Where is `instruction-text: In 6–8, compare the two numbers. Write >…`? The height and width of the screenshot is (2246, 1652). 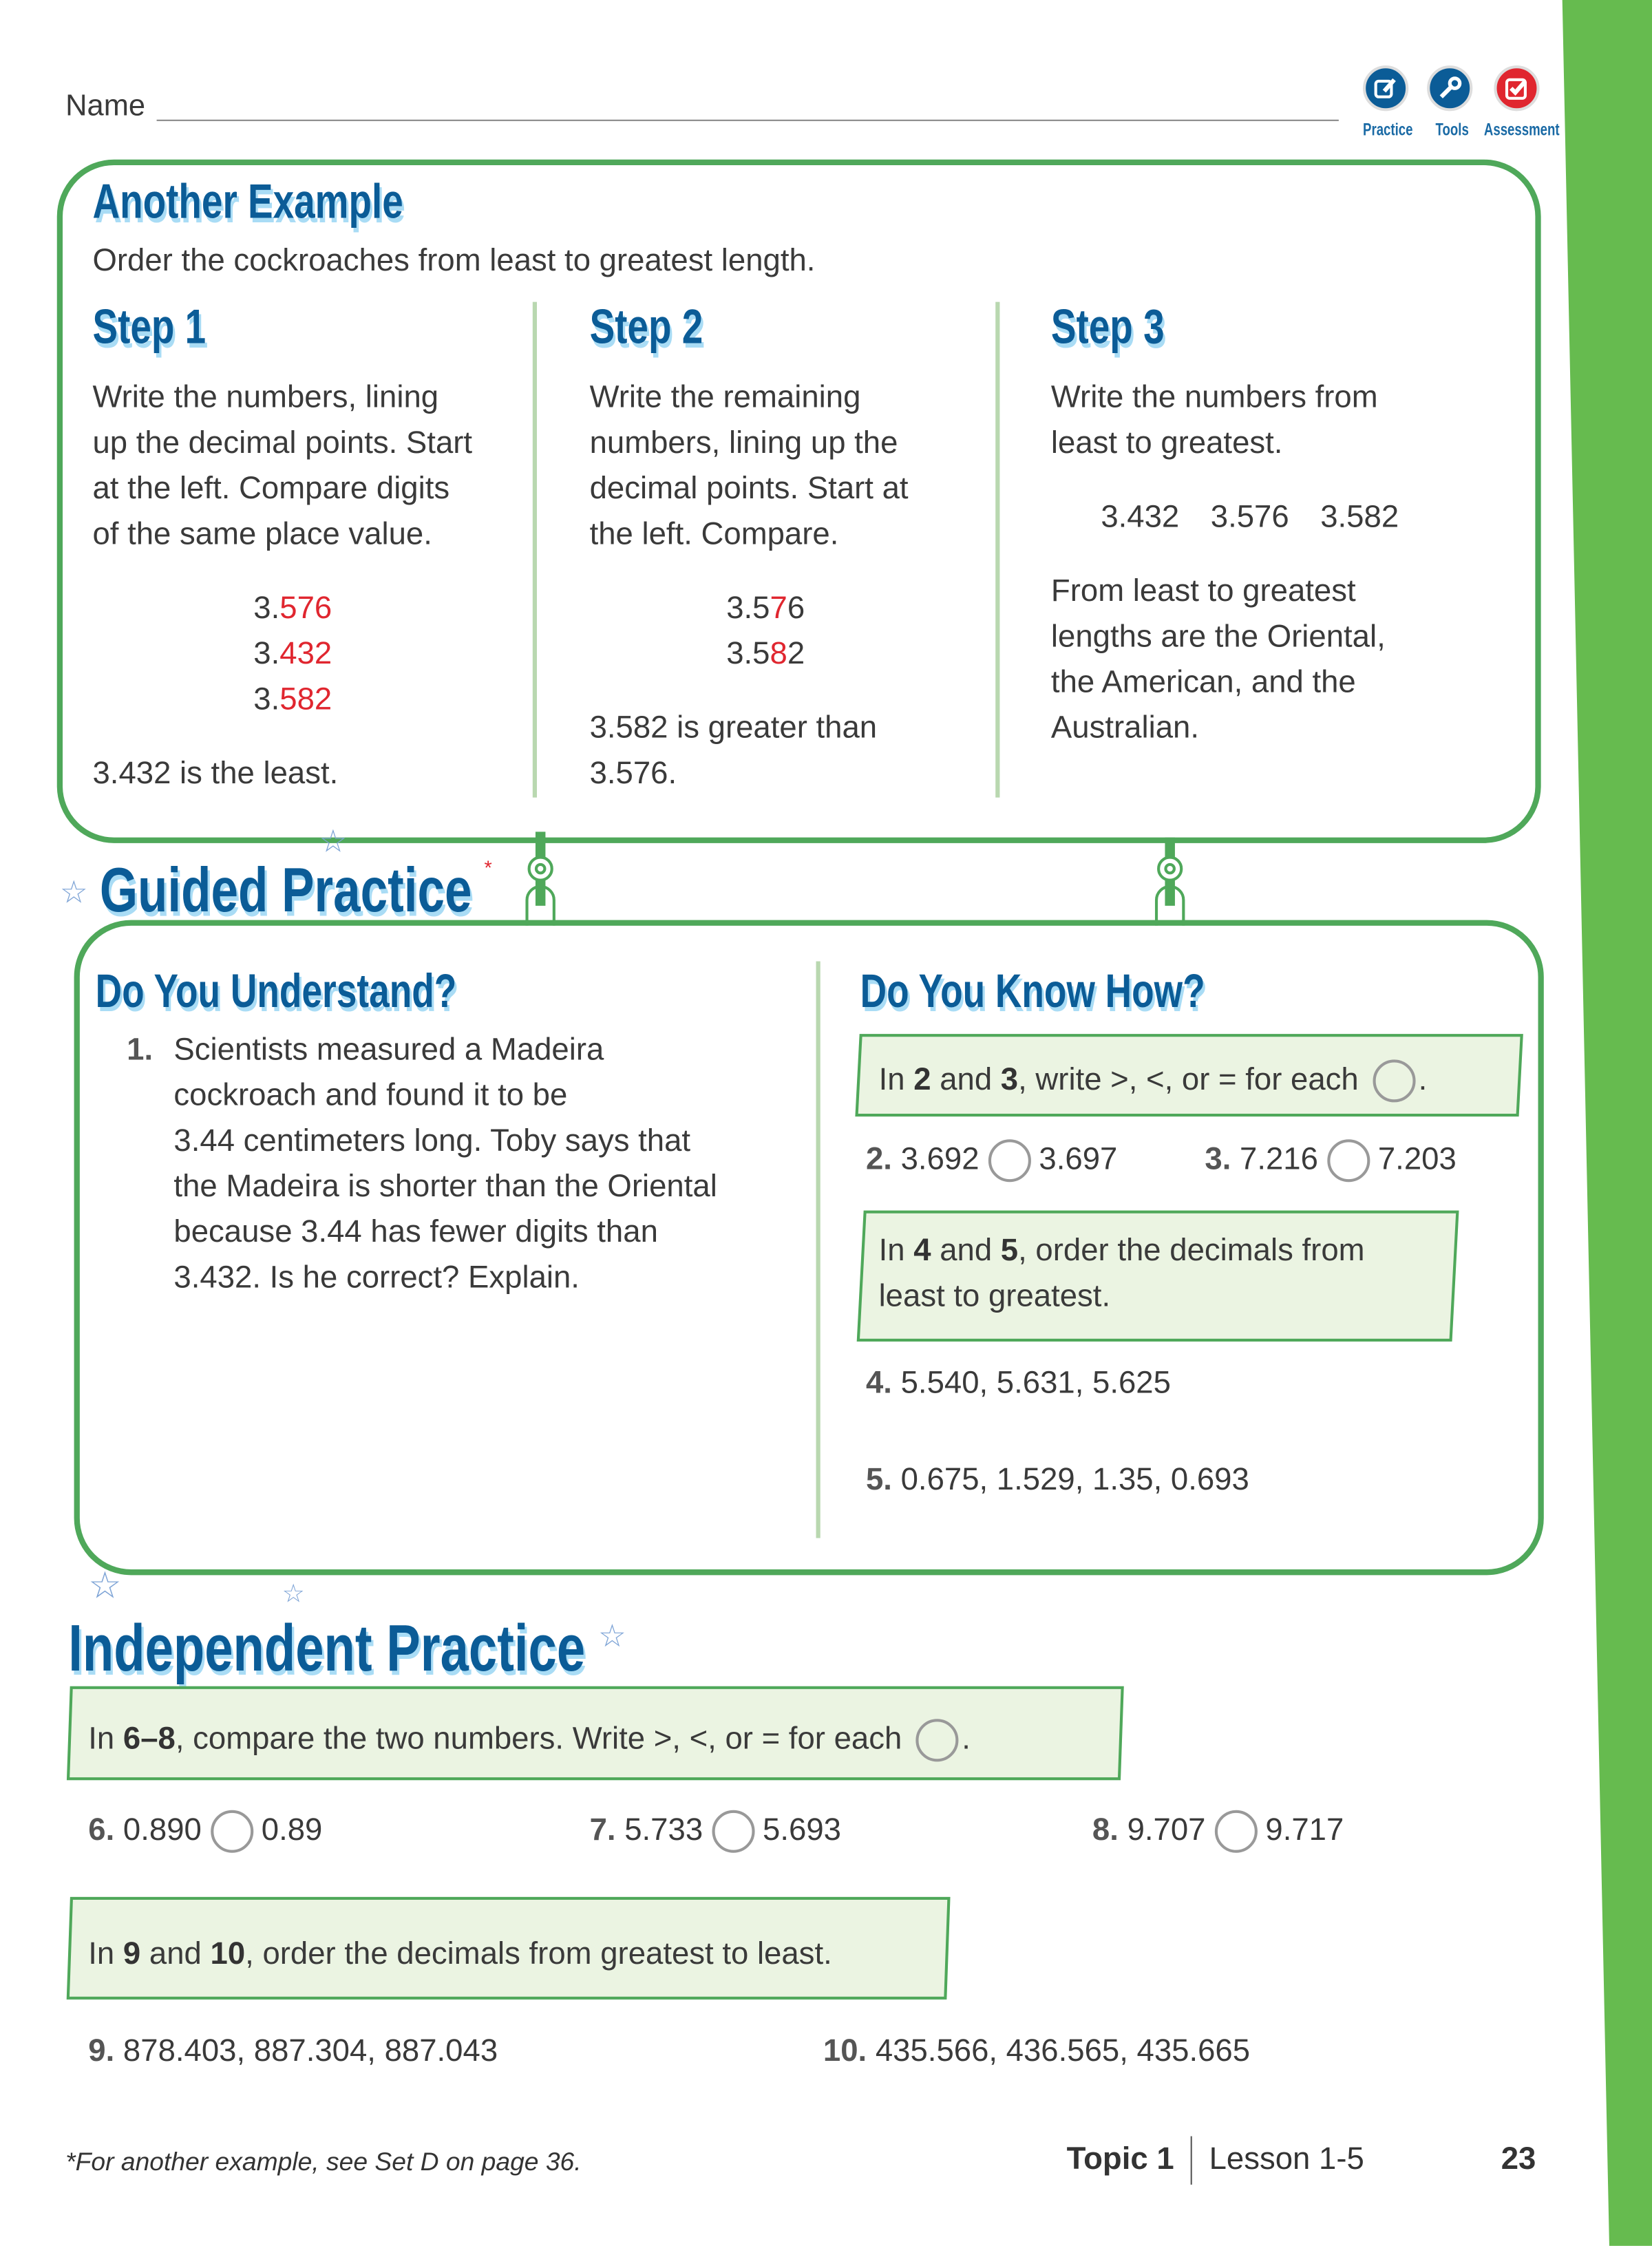 instruction-text: In 6–8, compare the two numbers. Write >… is located at coordinates (530, 1739).